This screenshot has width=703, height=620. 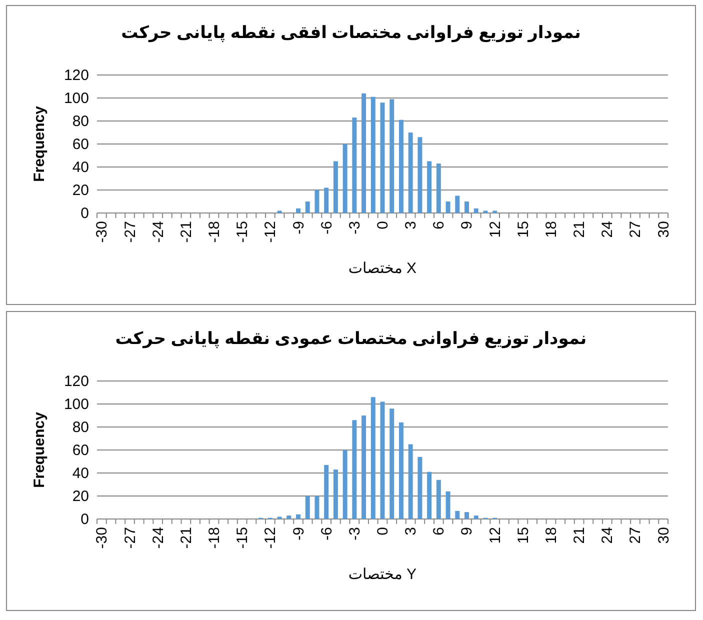 What do you see at coordinates (382, 574) in the screenshot?
I see `x-axis-title: مختصات Y` at bounding box center [382, 574].